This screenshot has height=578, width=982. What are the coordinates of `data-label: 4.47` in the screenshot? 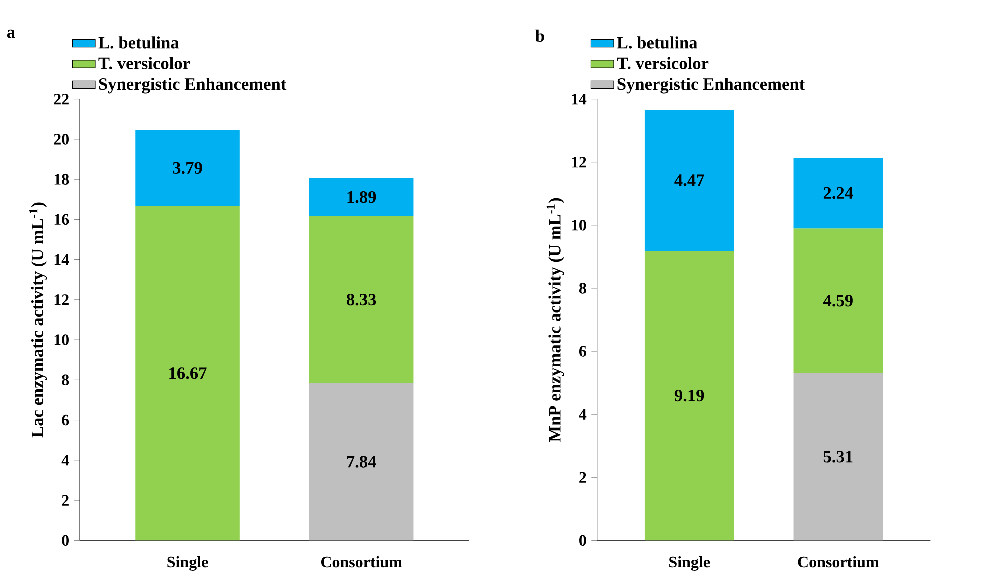 It's located at (689, 180).